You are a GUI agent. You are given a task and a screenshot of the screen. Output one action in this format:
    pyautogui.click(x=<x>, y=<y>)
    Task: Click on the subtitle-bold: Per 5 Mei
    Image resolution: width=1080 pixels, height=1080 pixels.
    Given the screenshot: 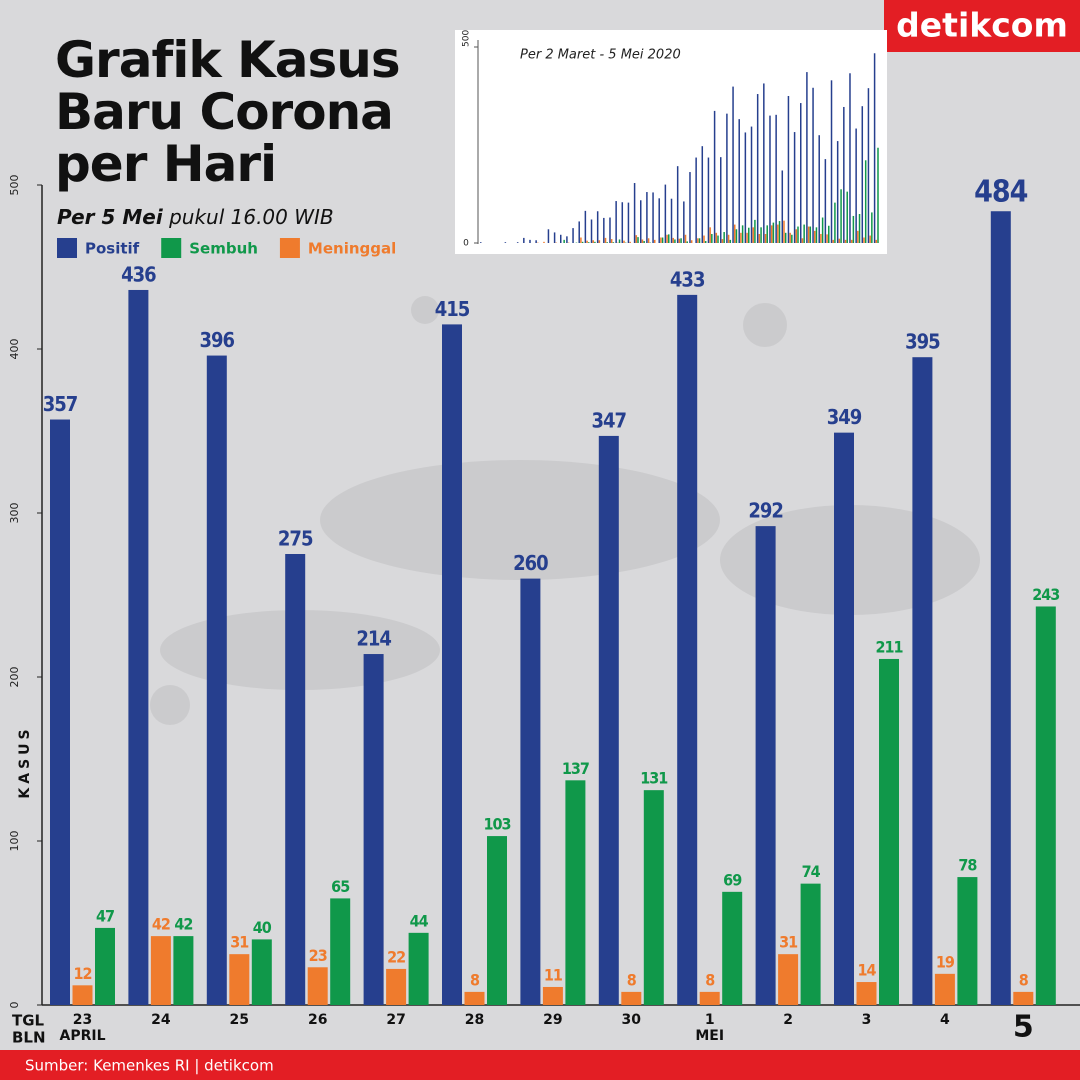 What is the action you would take?
    pyautogui.click(x=110, y=217)
    